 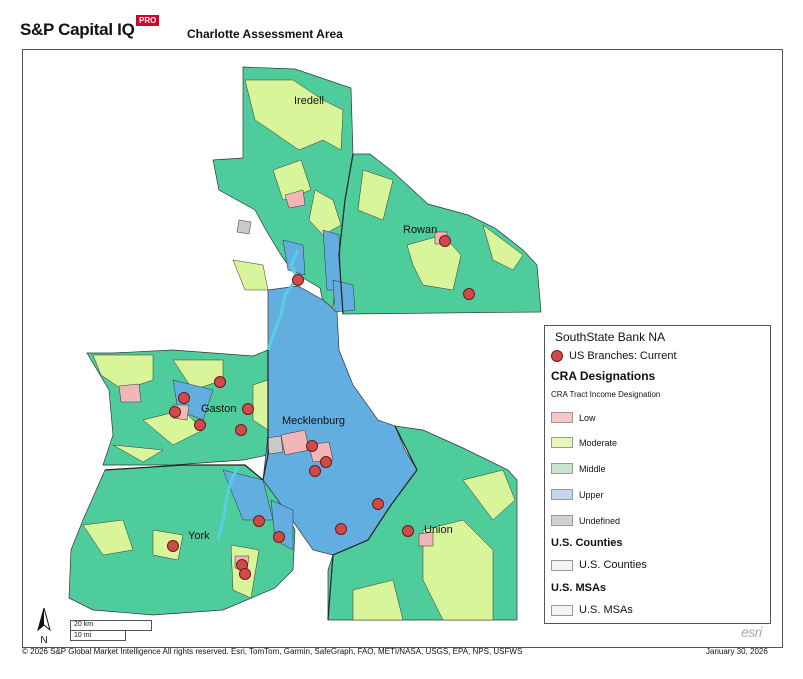 I want to click on legend-branches-label: US Branches: Current, so click(x=623, y=356).